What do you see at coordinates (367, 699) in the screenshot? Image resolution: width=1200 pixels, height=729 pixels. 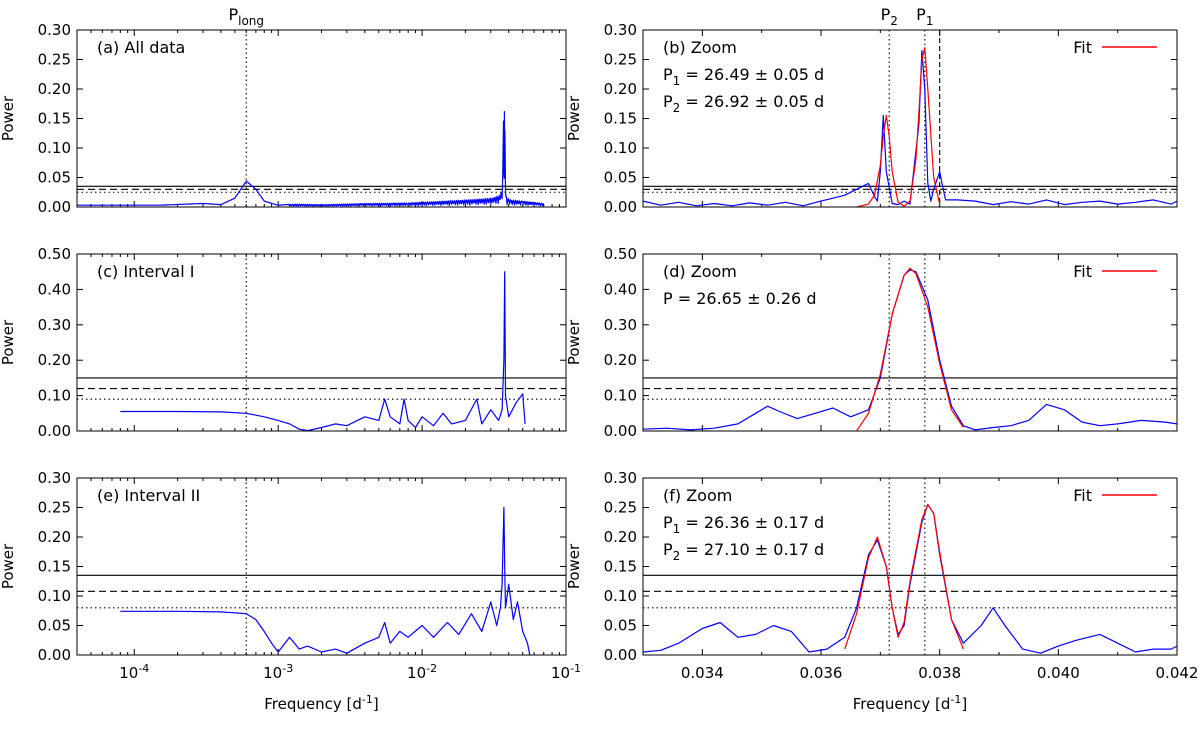 I see `x-axis-label-exponent: -1` at bounding box center [367, 699].